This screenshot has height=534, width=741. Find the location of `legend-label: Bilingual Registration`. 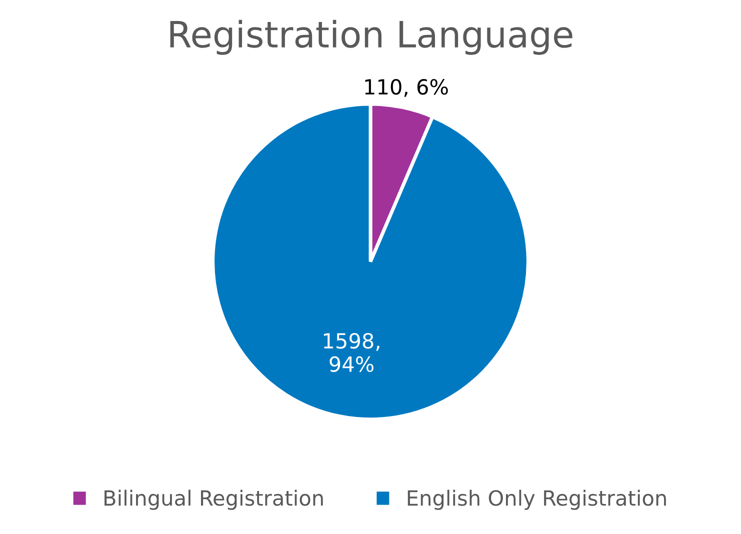

legend-label: Bilingual Registration is located at coordinates (213, 500).